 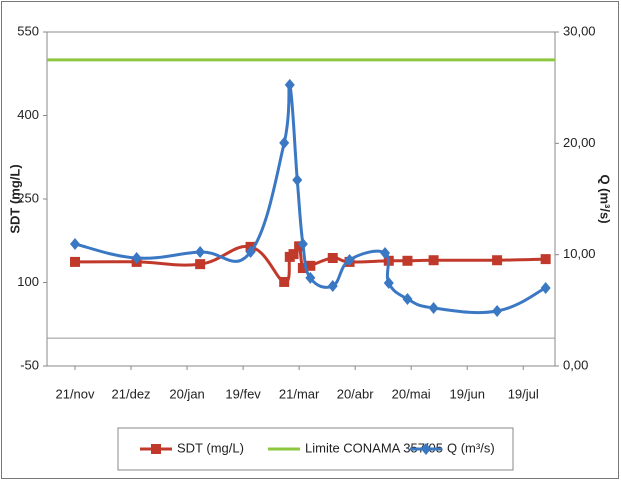 What do you see at coordinates (523, 393) in the screenshot?
I see `x-tick-label: 19/jul` at bounding box center [523, 393].